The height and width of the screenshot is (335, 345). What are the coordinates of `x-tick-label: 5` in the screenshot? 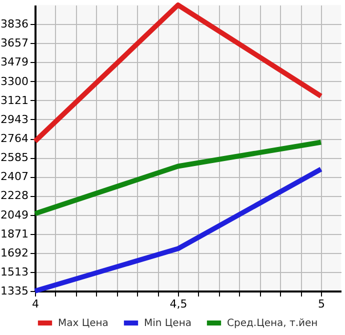 It's located at (321, 304).